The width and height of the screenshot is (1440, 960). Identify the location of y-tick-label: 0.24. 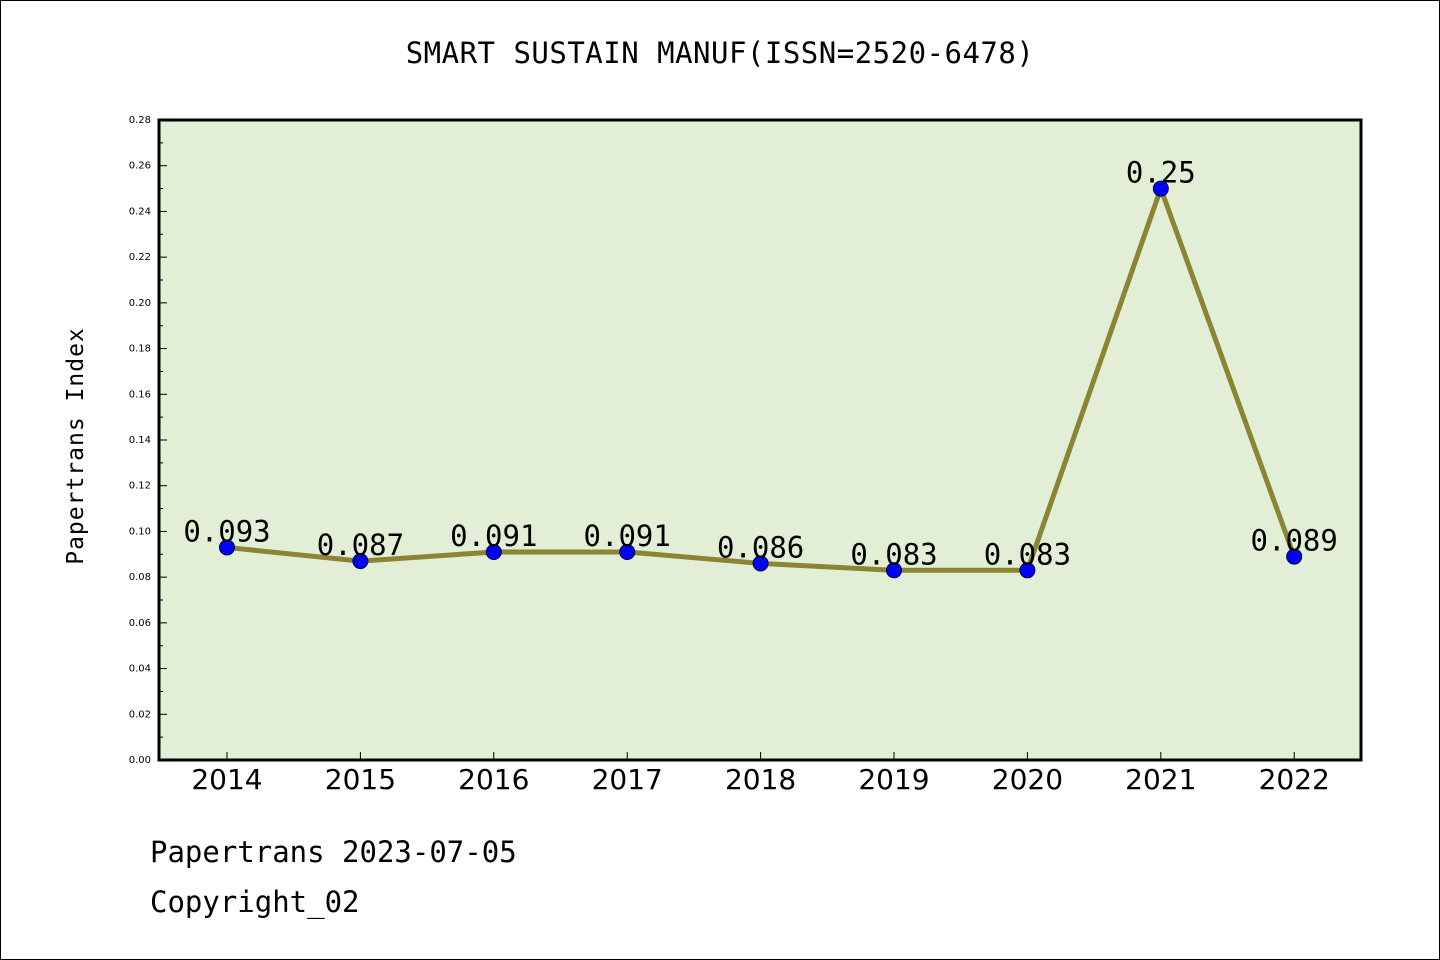
(140, 211).